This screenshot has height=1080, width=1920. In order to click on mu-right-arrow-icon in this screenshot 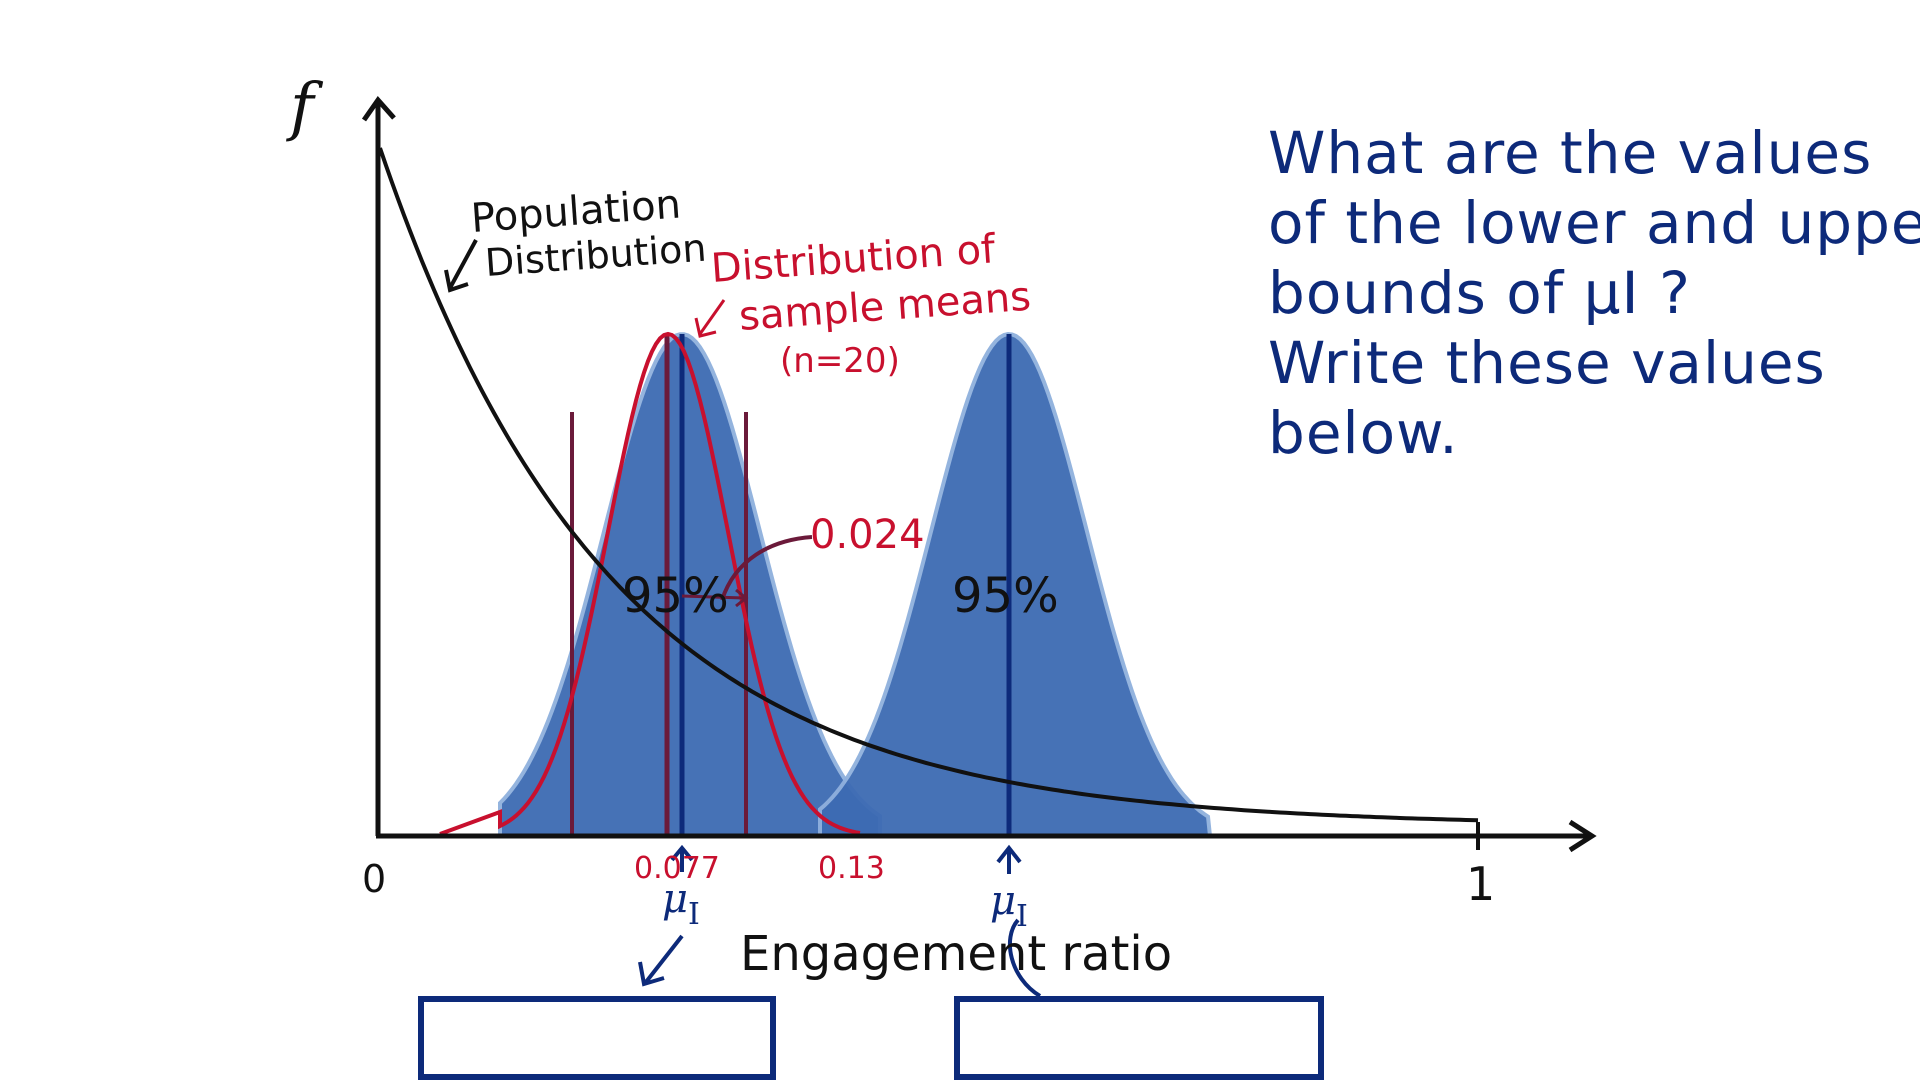, I will do `click(1009, 859)`.